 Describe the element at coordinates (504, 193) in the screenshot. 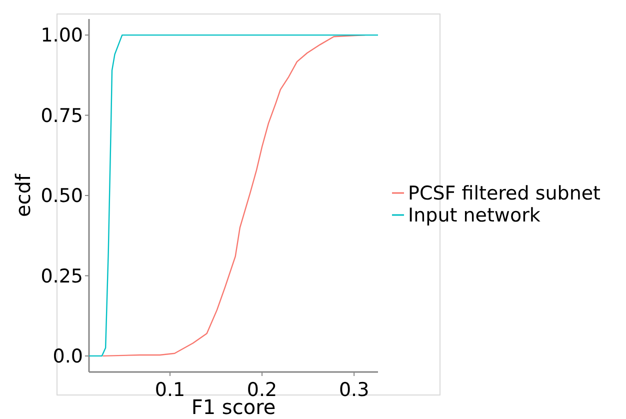

I see `legend-label: PCSF filtered subnet` at that location.